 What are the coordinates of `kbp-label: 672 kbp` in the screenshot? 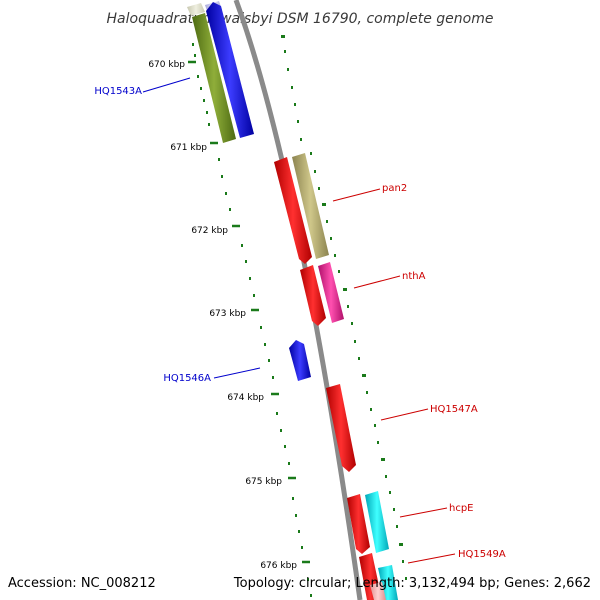 It's located at (209, 231).